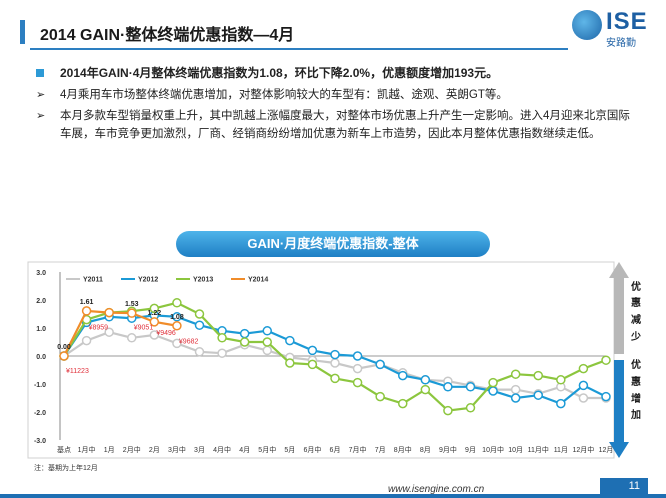 This screenshot has width=666, height=498. I want to click on x-tick-label: 2月中, so click(132, 449).